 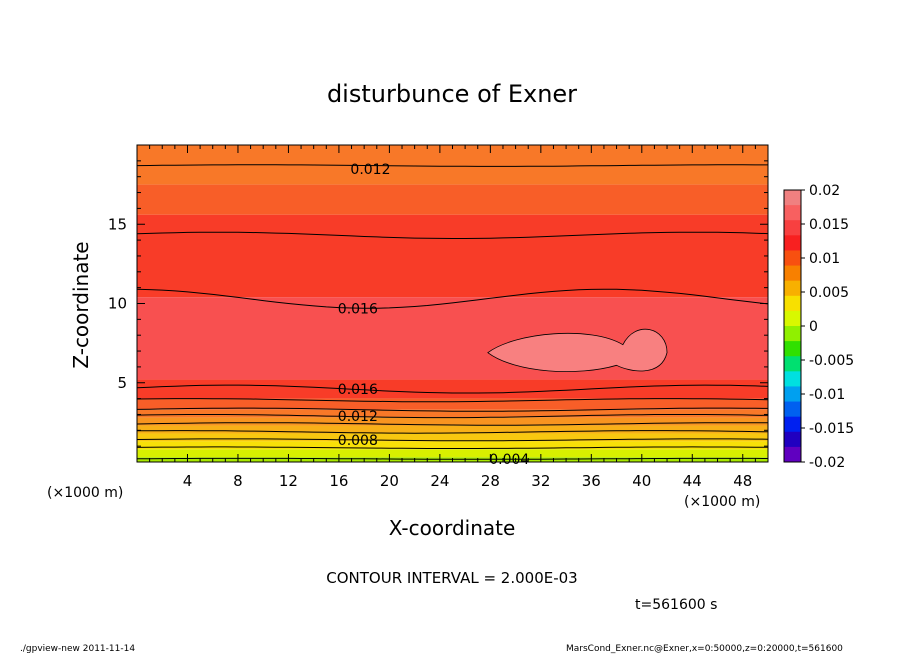 I want to click on colorbar-label: 0.02, so click(x=824, y=191).